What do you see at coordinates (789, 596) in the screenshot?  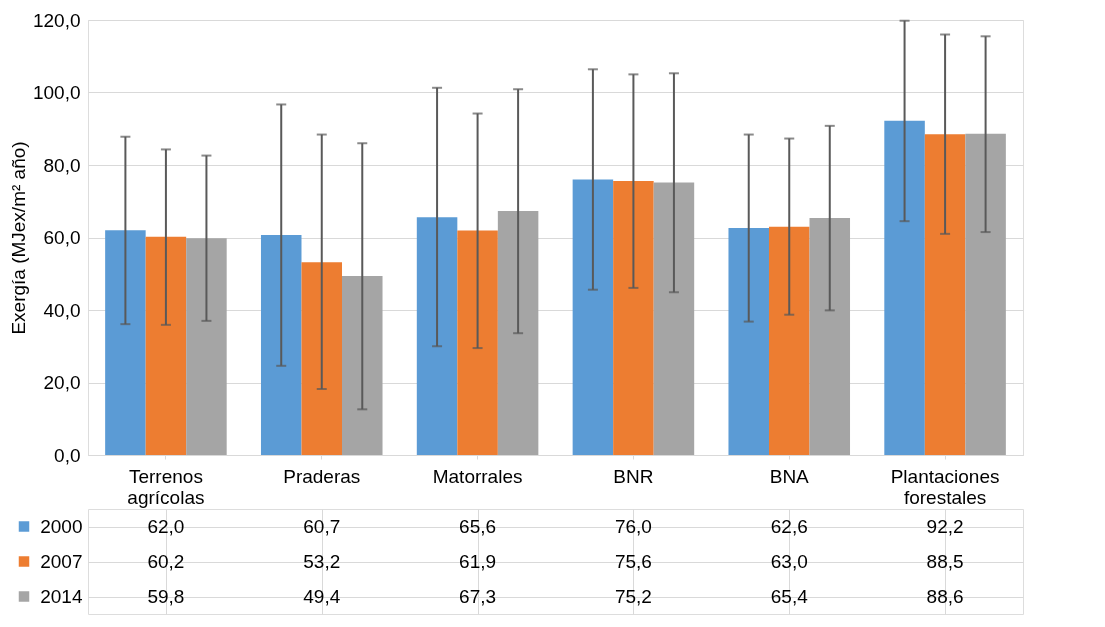 I see `data-label: 65,4` at bounding box center [789, 596].